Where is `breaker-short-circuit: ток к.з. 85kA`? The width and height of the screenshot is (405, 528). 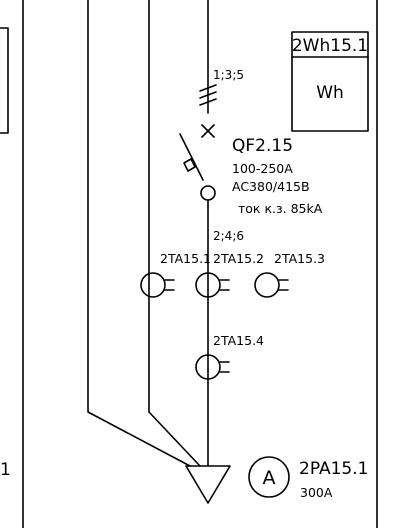 breaker-short-circuit: ток к.з. 85kA is located at coordinates (280, 208).